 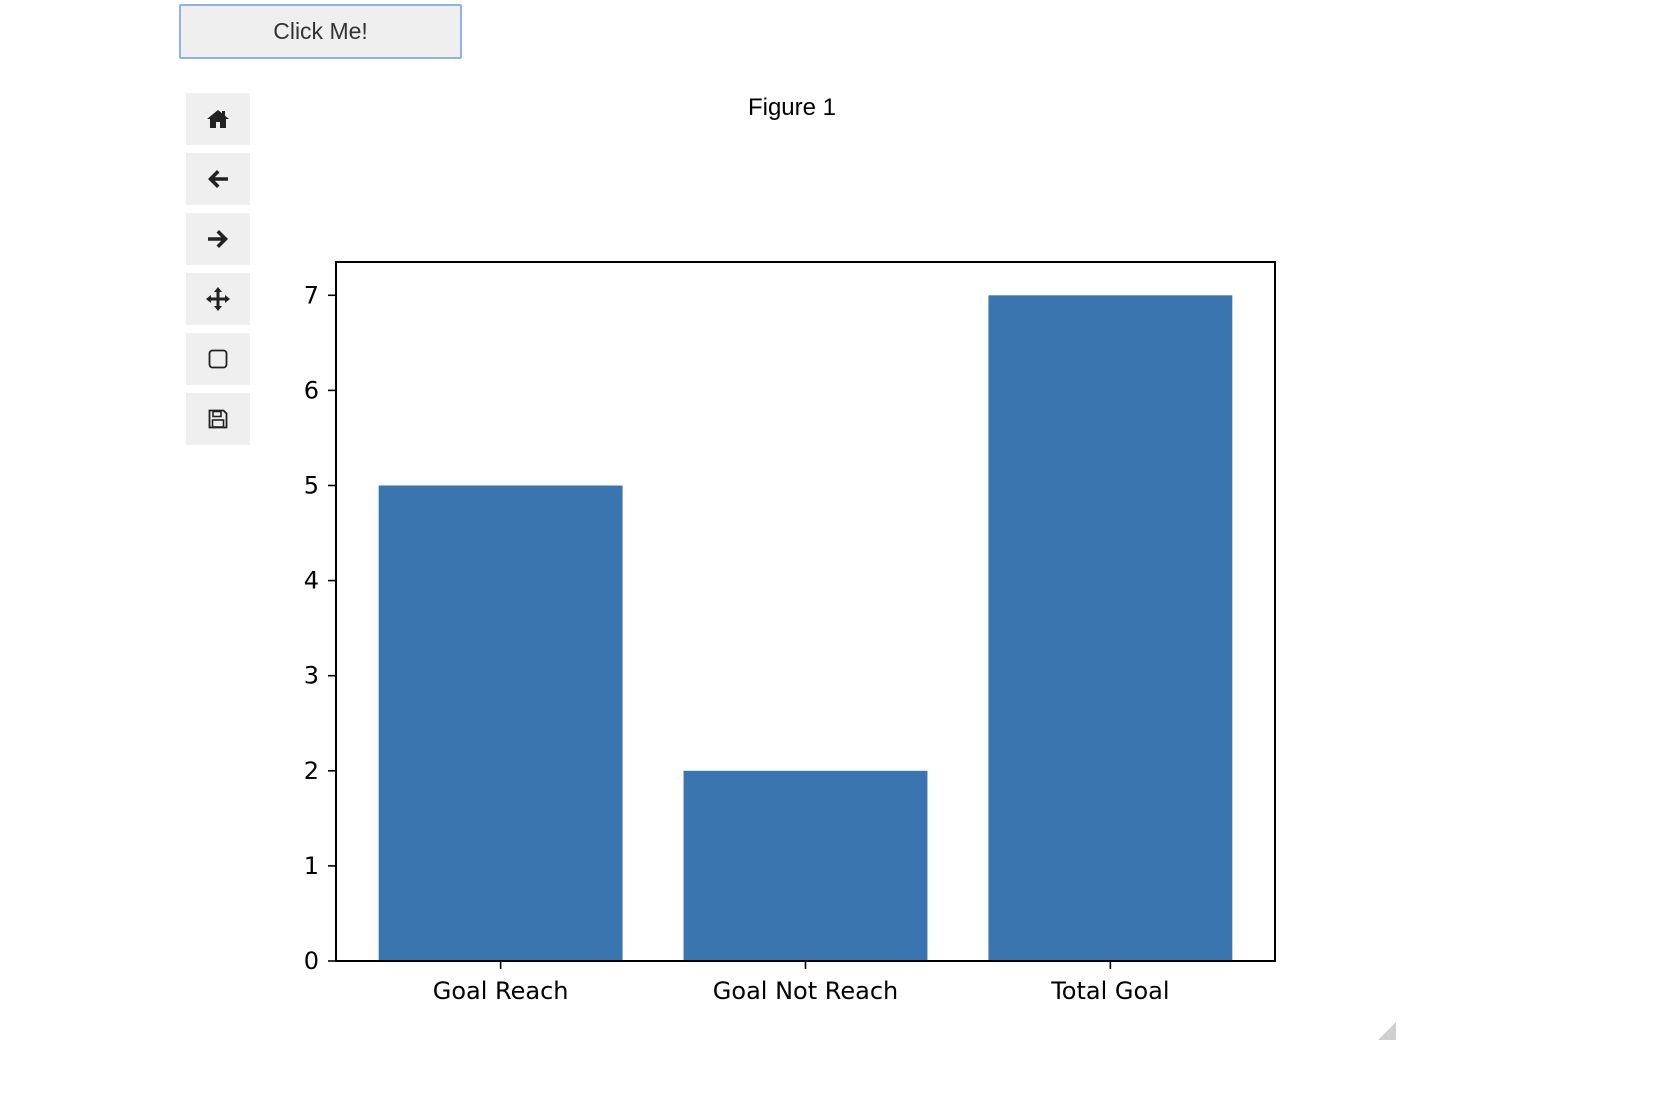 I want to click on click-me-button: Click Me!, so click(x=320, y=31).